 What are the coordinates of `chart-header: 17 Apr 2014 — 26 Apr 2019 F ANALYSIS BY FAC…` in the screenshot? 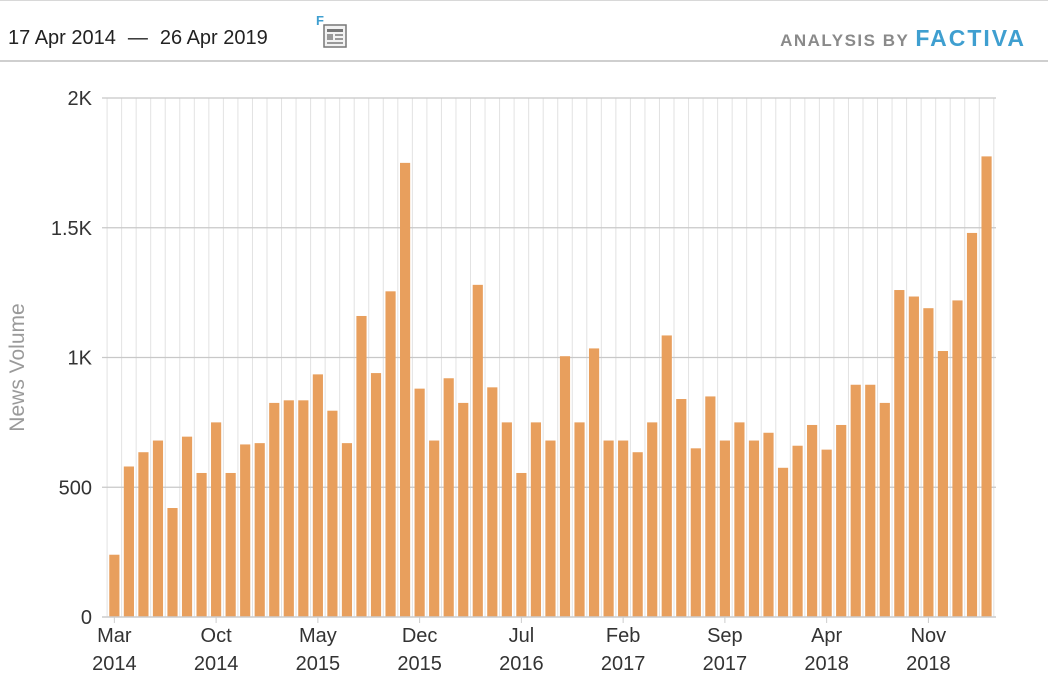 It's located at (524, 31).